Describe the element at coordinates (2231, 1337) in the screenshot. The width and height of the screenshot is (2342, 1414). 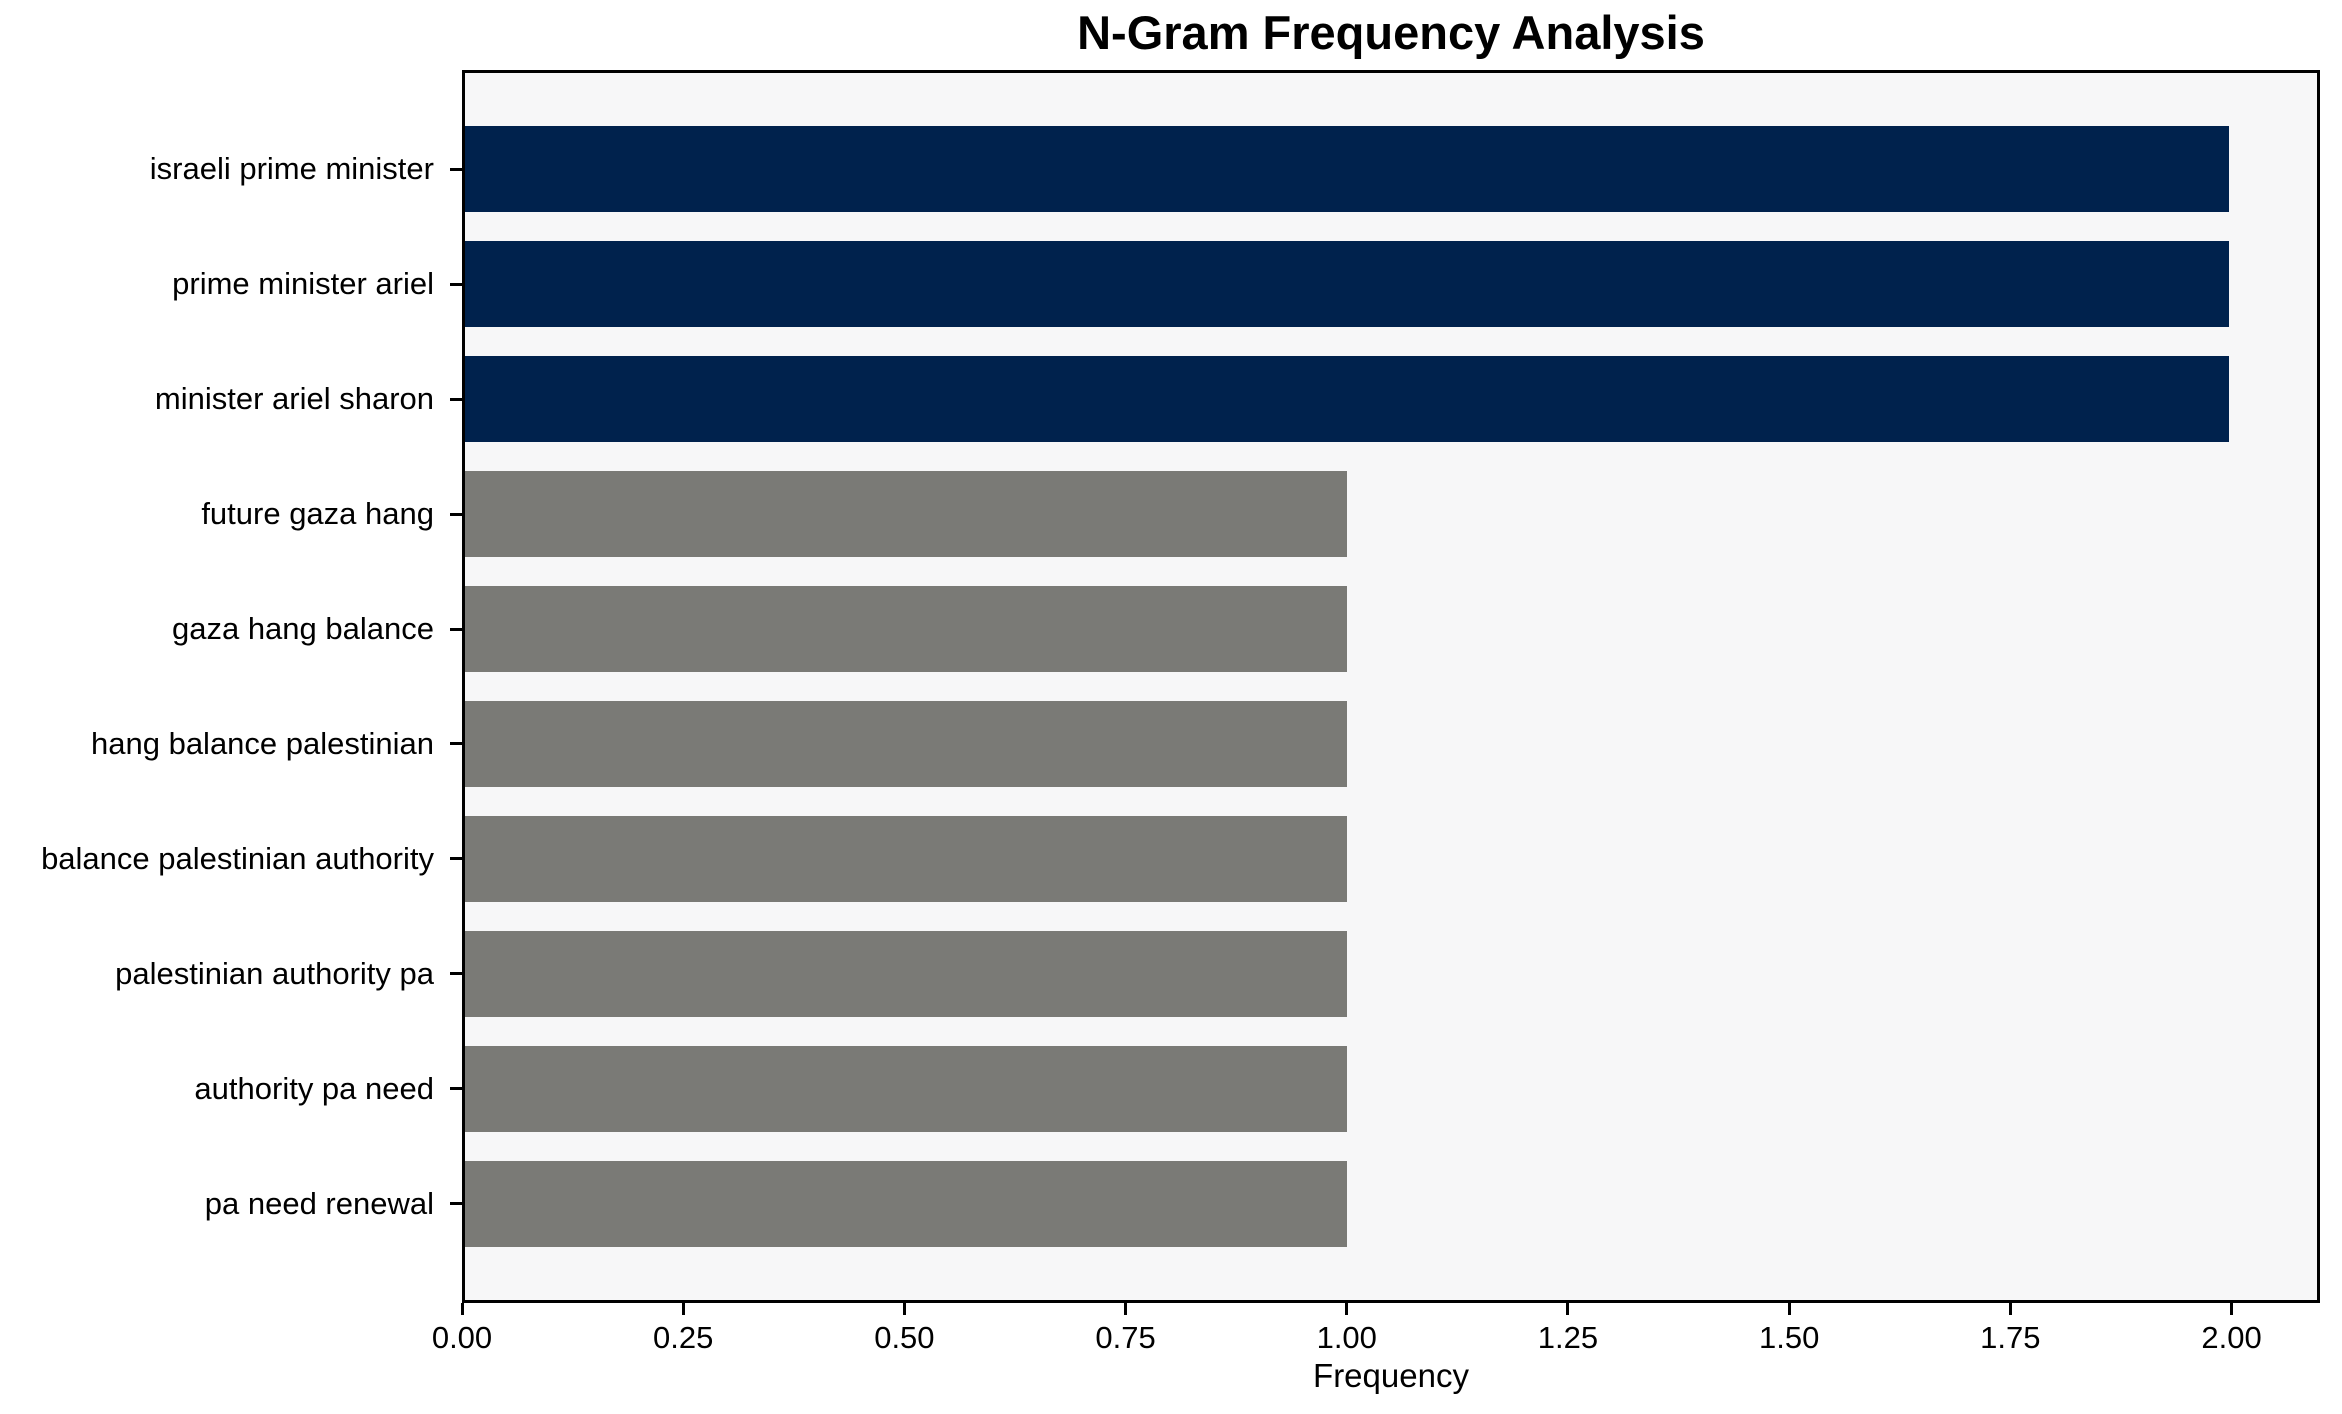
I see `x-tick-label: 2.00` at that location.